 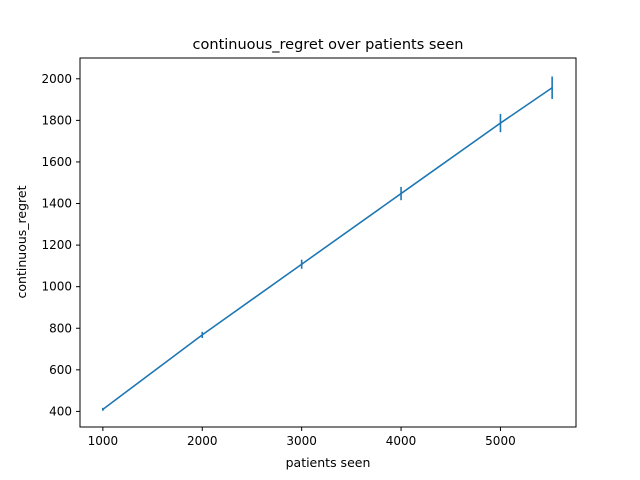 I want to click on y-tick-label: 2000, so click(x=56, y=79).